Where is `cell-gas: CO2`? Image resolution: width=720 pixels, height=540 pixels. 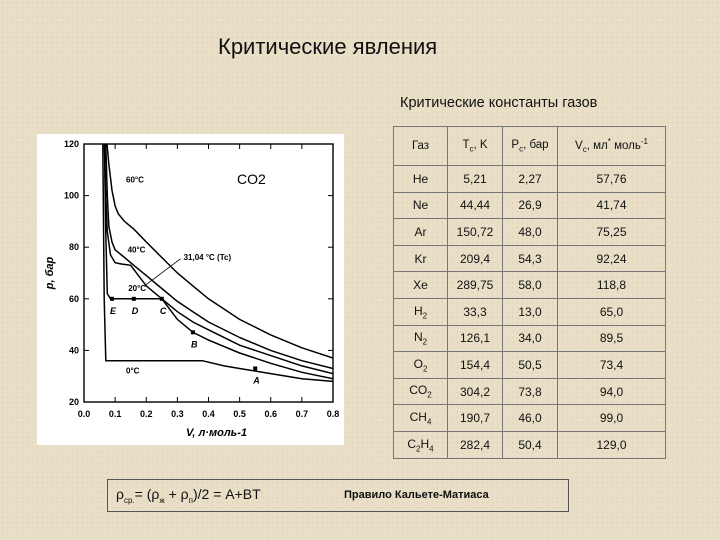 cell-gas: CO2 is located at coordinates (420, 391).